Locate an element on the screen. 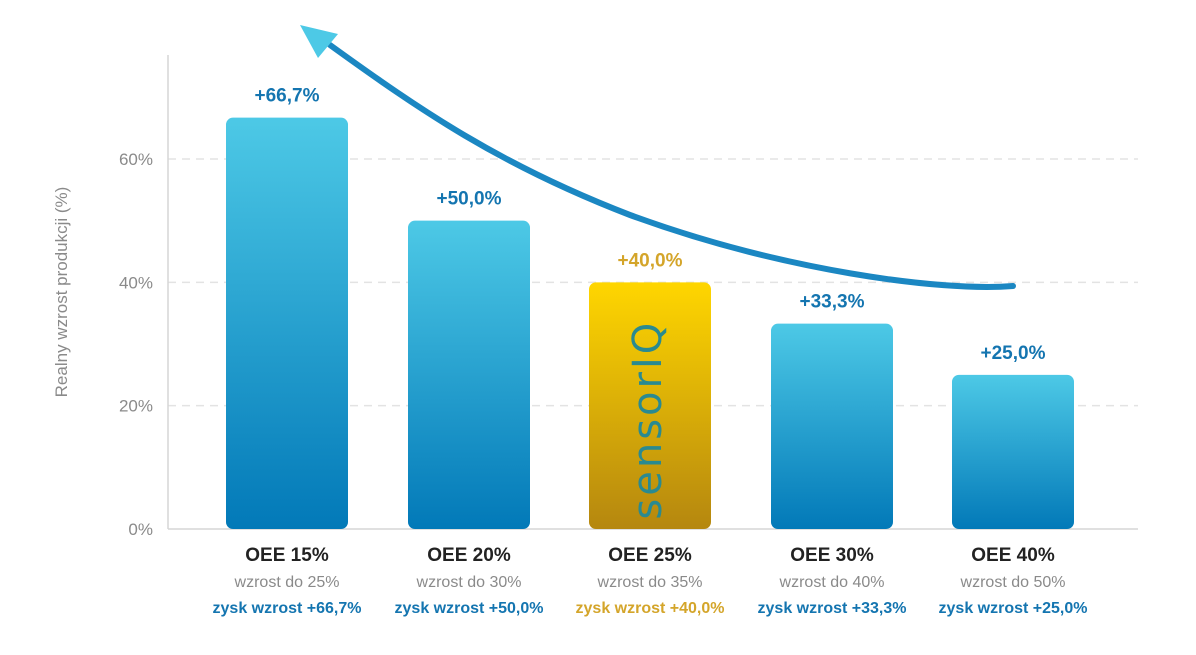 The width and height of the screenshot is (1196, 655). gain-label: zysk wzrost +33,3% is located at coordinates (832, 608).